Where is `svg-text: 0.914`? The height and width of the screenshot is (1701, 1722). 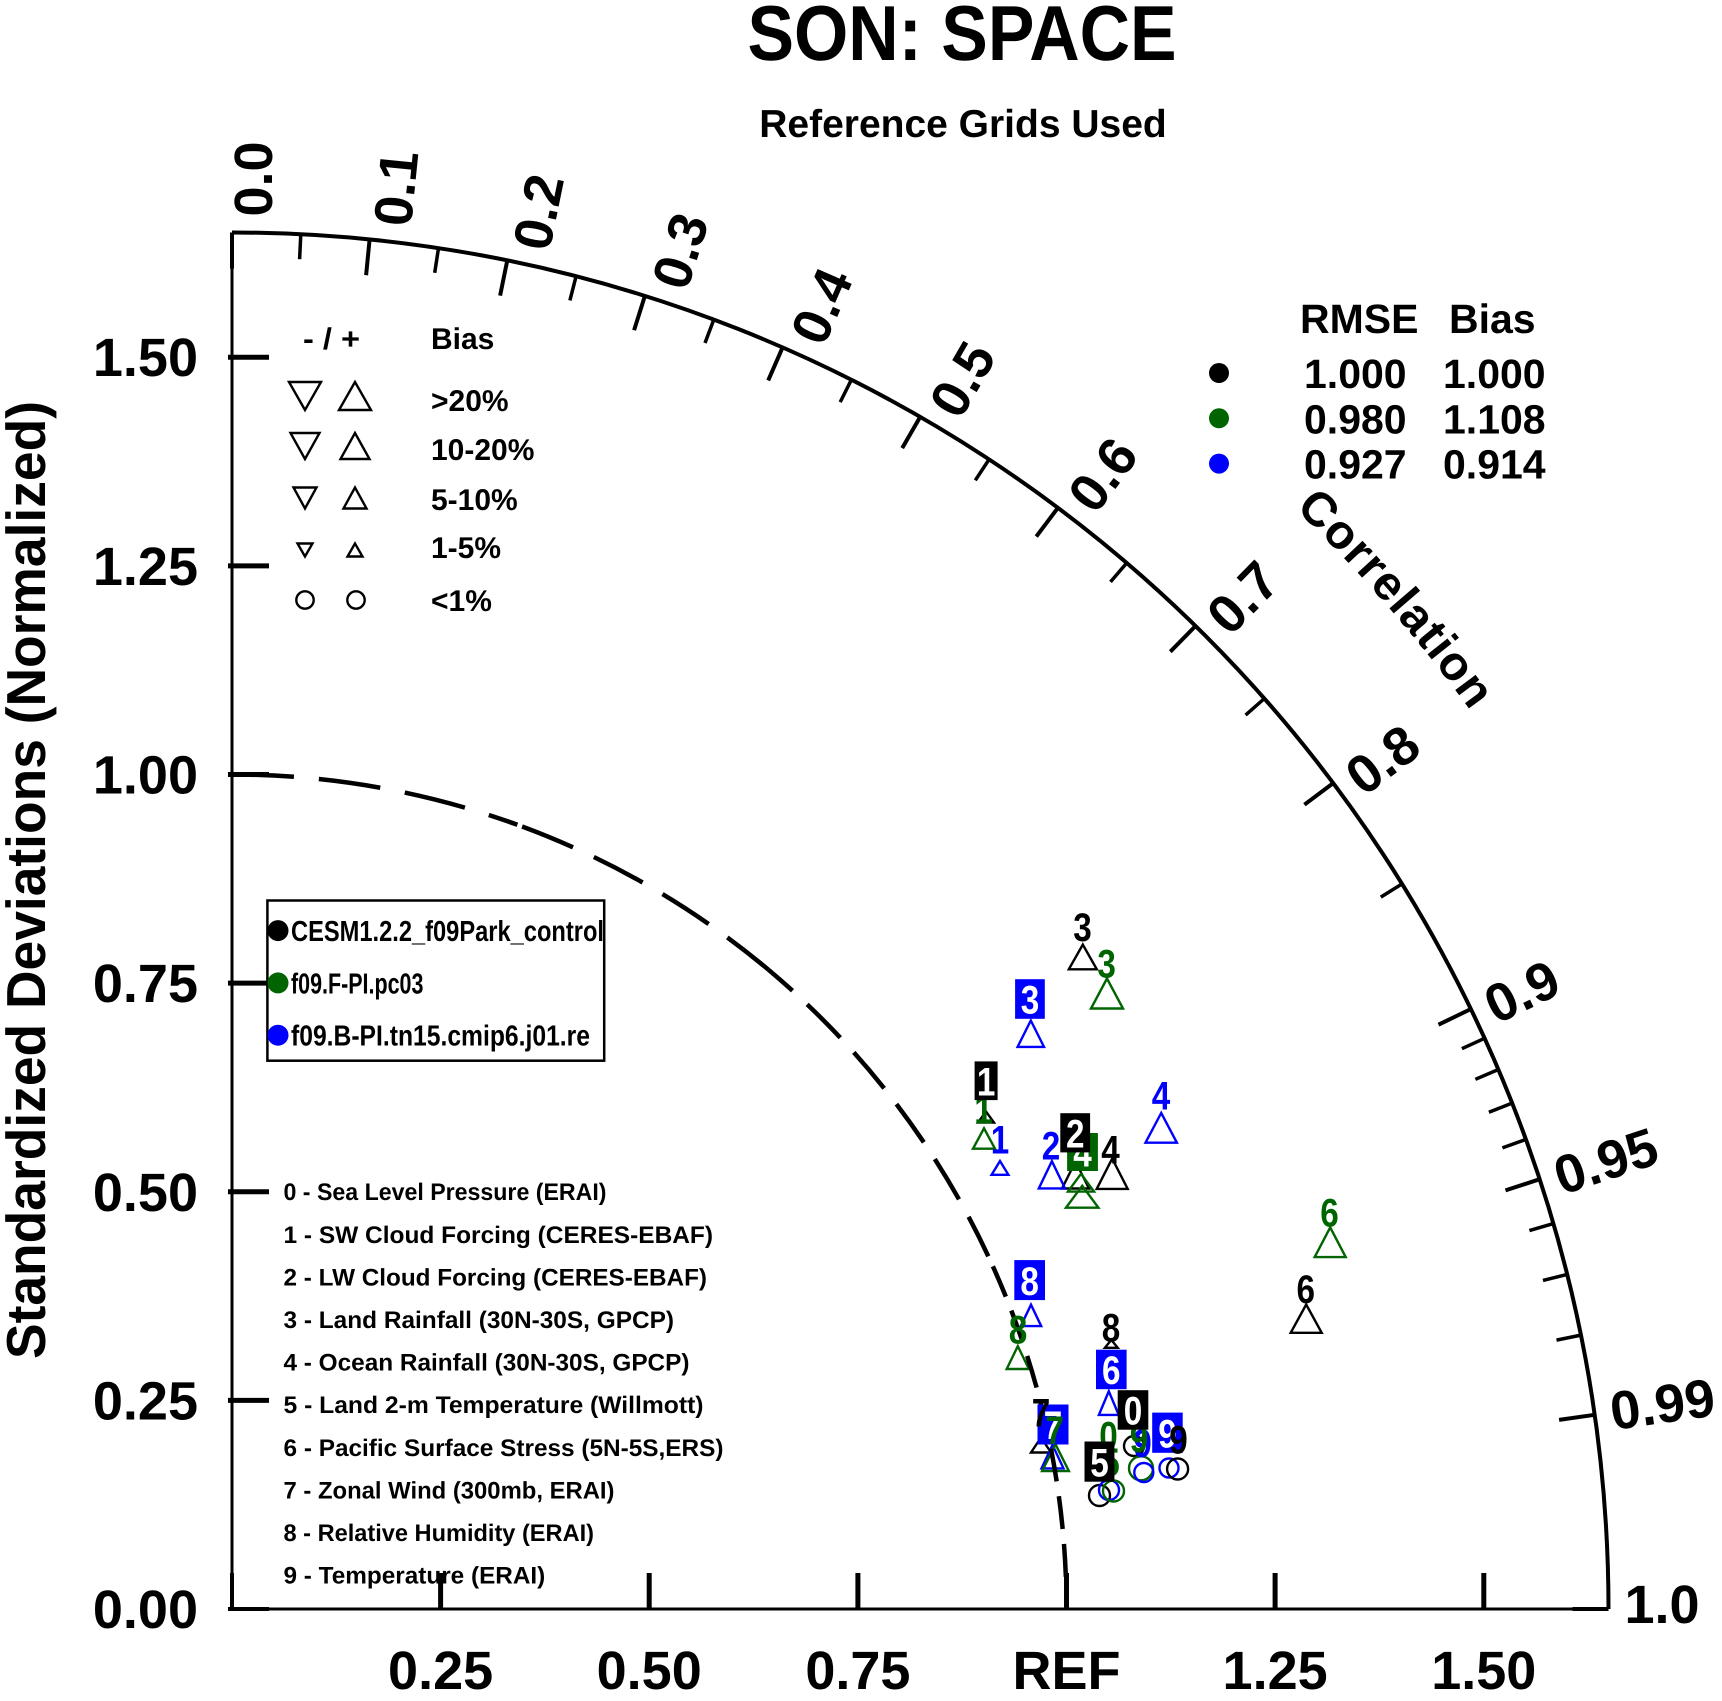
svg-text: 0.914 is located at coordinates (1494, 465).